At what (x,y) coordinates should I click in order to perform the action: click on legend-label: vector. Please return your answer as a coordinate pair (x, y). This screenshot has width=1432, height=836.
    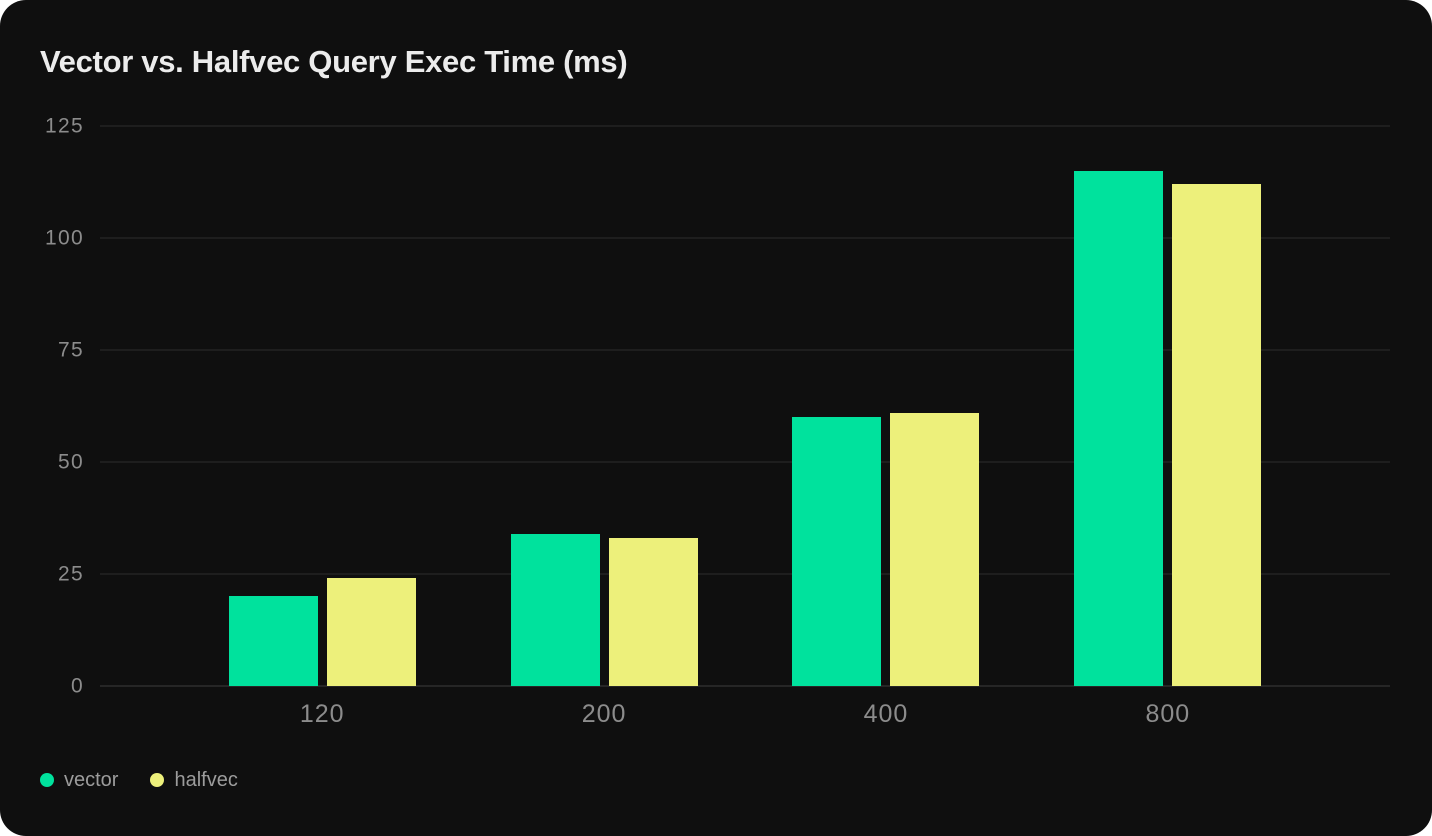
    Looking at the image, I should click on (91, 780).